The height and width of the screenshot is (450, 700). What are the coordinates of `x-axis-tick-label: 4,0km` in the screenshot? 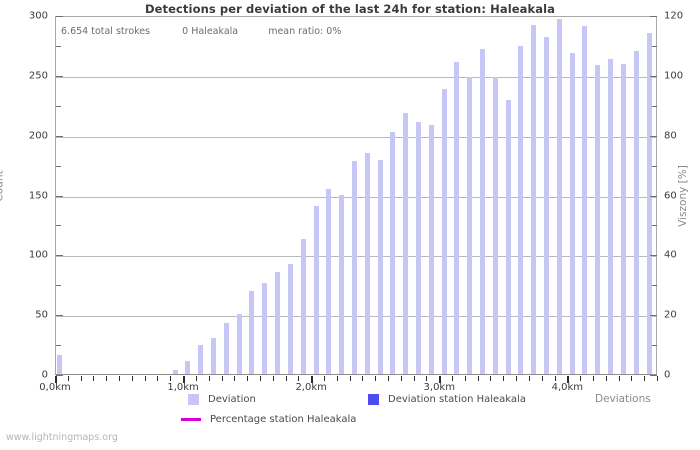 It's located at (567, 387).